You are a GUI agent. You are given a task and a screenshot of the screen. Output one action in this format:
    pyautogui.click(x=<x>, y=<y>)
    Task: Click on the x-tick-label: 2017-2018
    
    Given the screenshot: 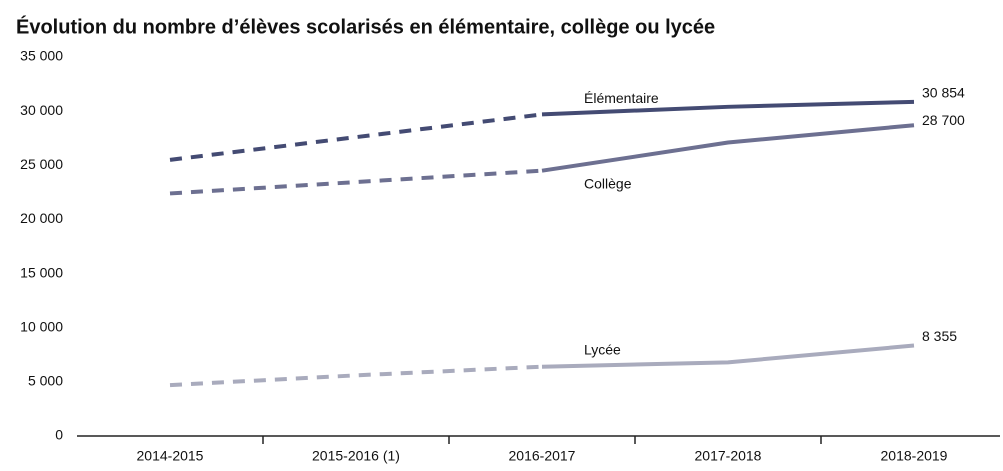 What is the action you would take?
    pyautogui.click(x=728, y=456)
    